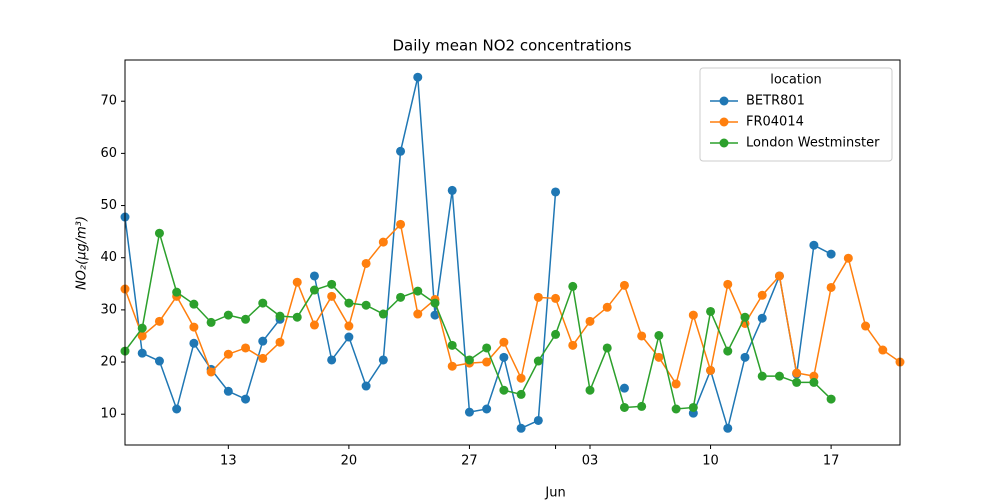 This screenshot has width=1000, height=500. Describe the element at coordinates (108, 414) in the screenshot. I see `y-tick-label: 10` at that location.